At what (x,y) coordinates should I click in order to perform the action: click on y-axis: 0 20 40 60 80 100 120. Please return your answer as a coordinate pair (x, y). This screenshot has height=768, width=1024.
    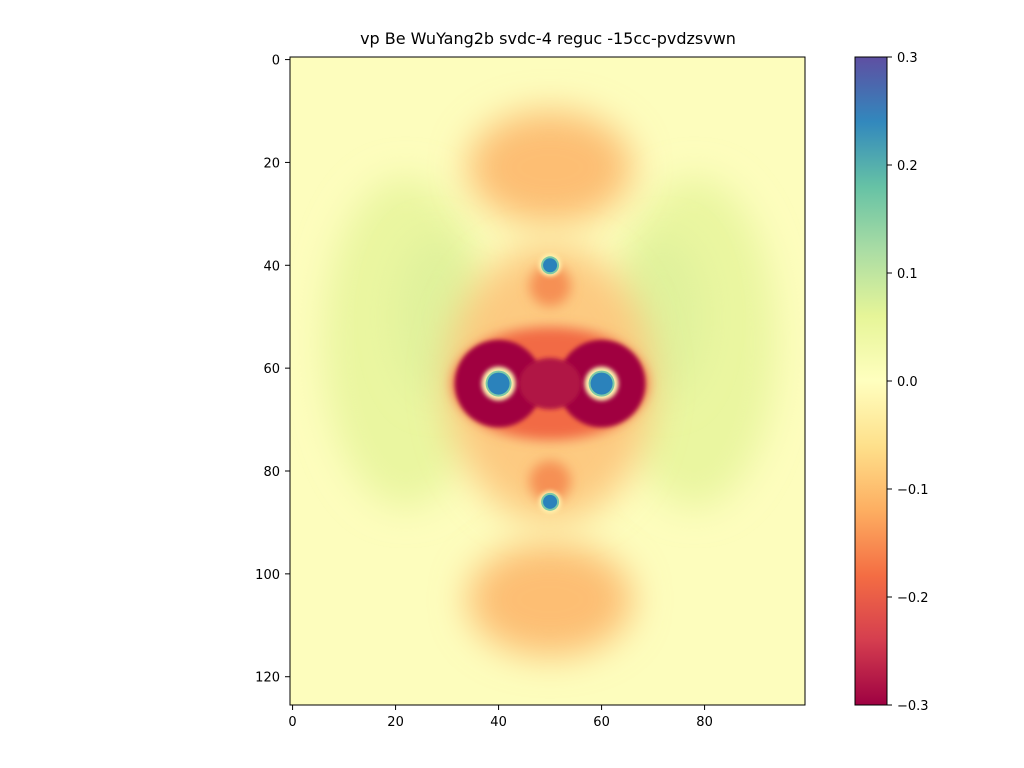
    Looking at the image, I should click on (272, 370).